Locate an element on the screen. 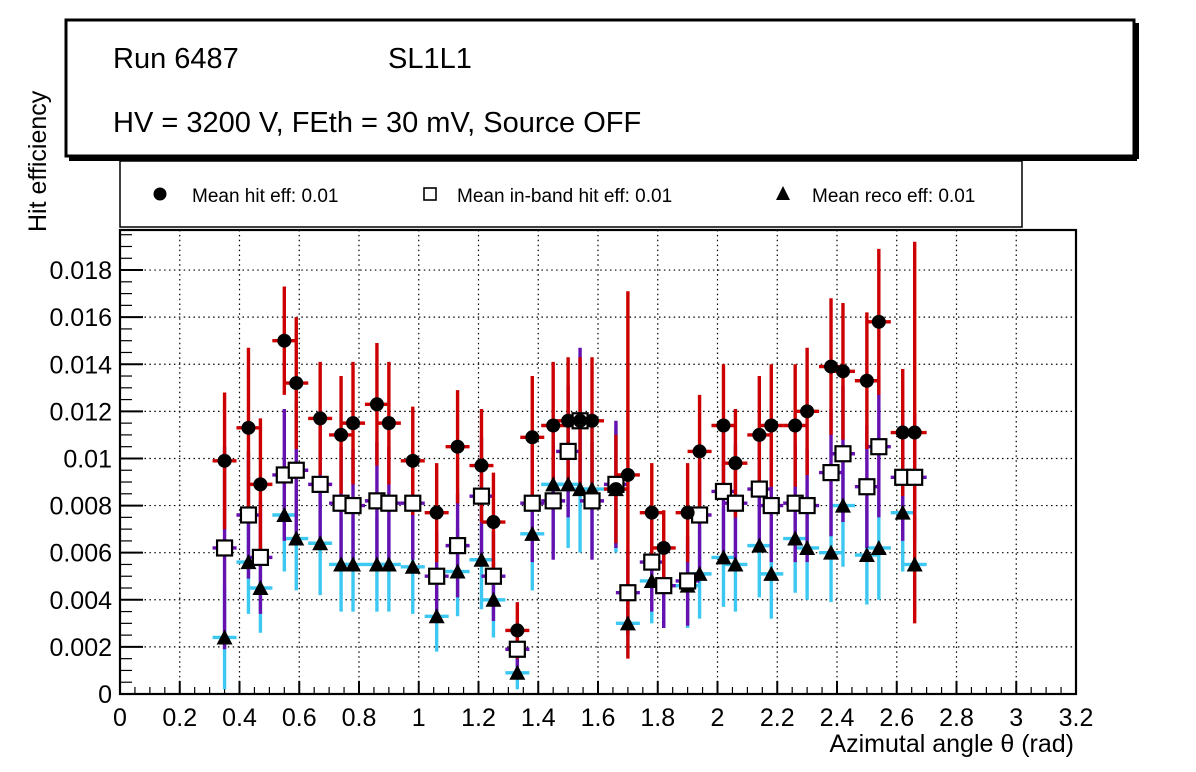 This screenshot has width=1196, height=772. x-tick-label: 1.6 is located at coordinates (598, 718).